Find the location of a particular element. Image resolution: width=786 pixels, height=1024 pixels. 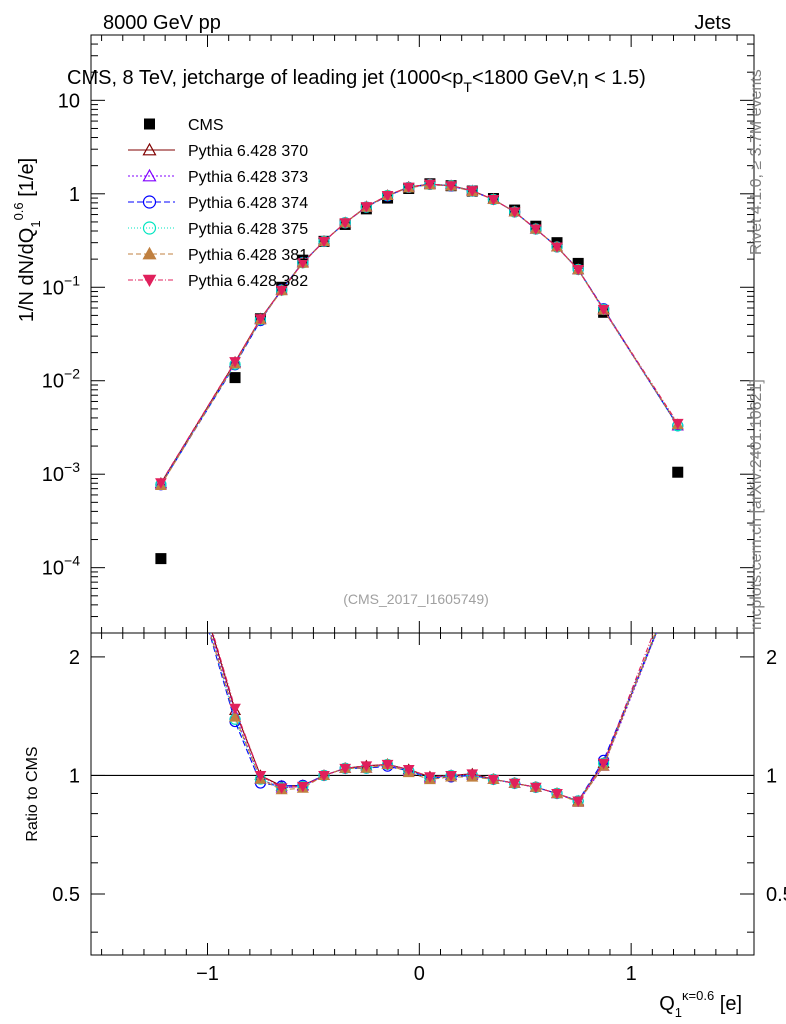

y-tick-label: 10 is located at coordinates (69, 101).